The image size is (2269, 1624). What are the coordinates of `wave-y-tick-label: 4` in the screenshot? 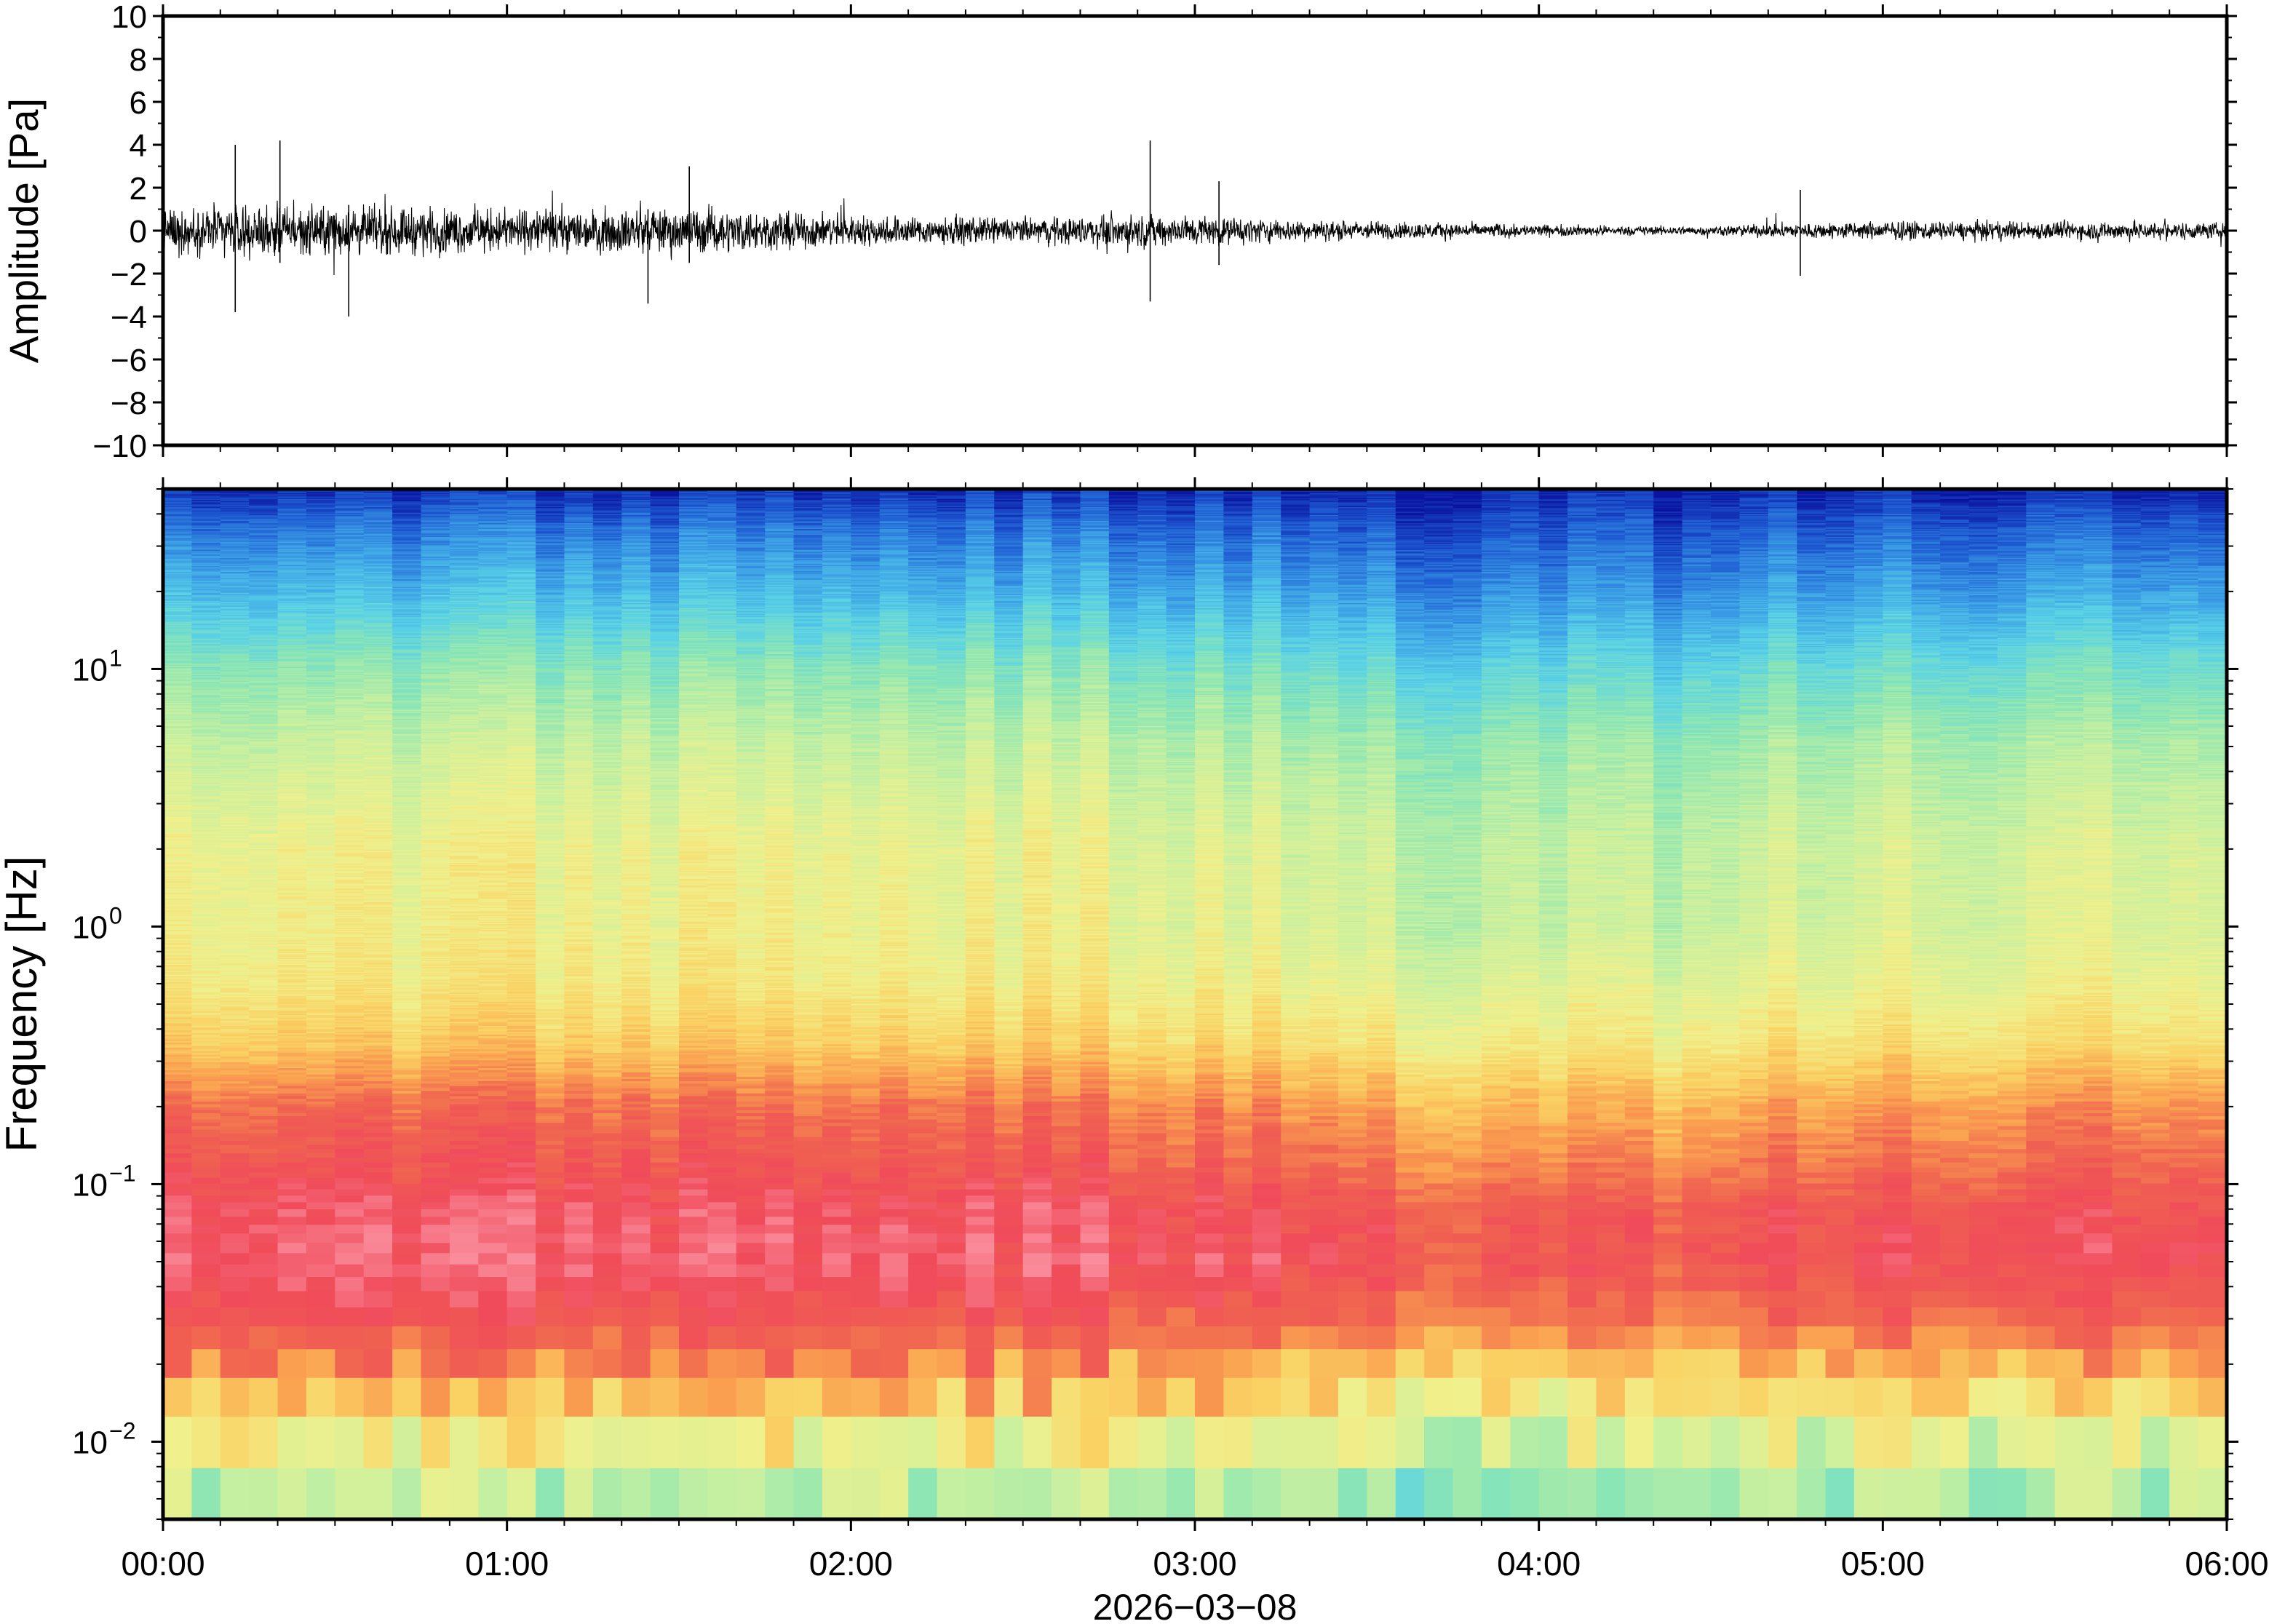 It's located at (138, 146).